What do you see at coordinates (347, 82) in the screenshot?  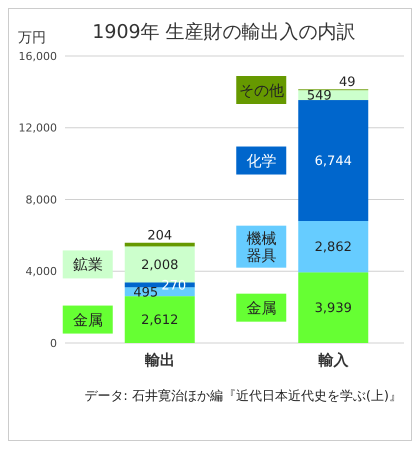 I see `data-label: 49` at bounding box center [347, 82].